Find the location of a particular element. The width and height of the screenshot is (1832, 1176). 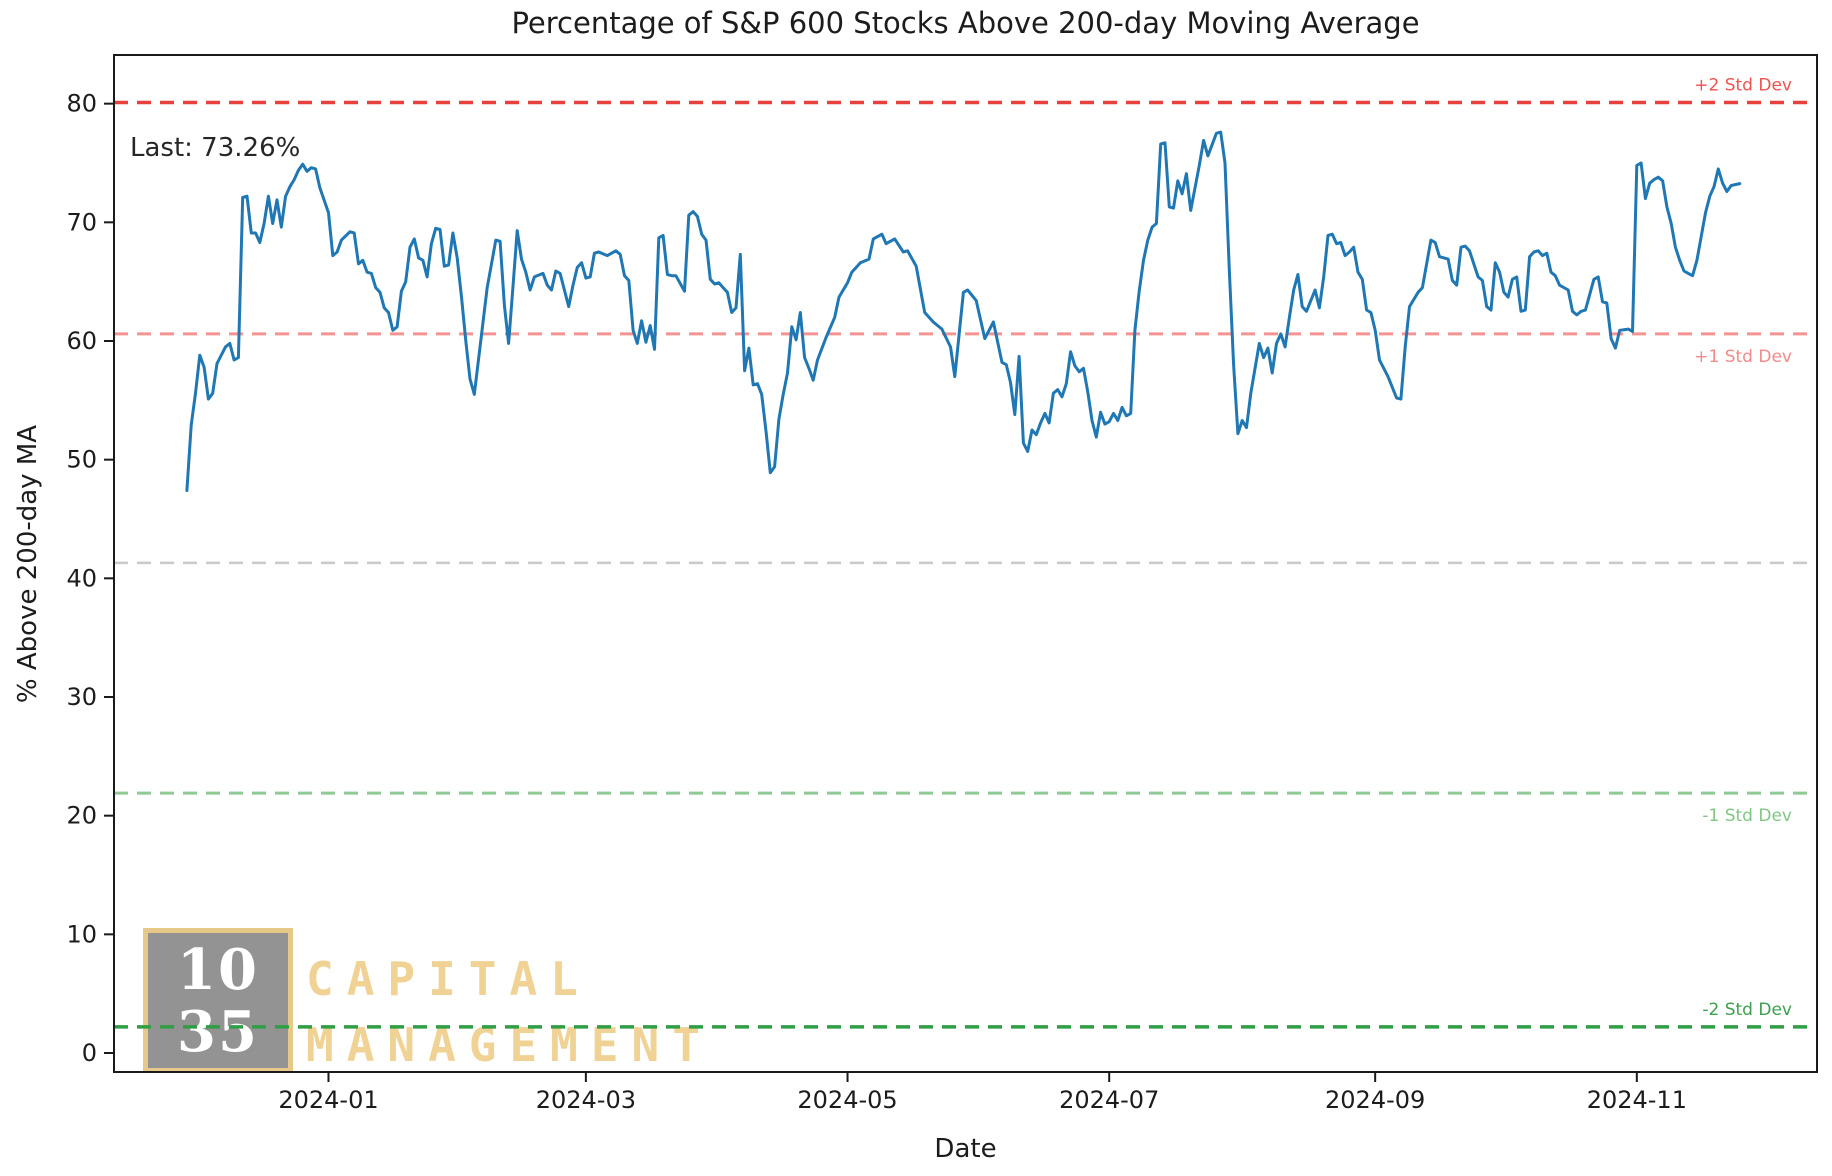

y-tick-label: 50 is located at coordinates (81, 460).